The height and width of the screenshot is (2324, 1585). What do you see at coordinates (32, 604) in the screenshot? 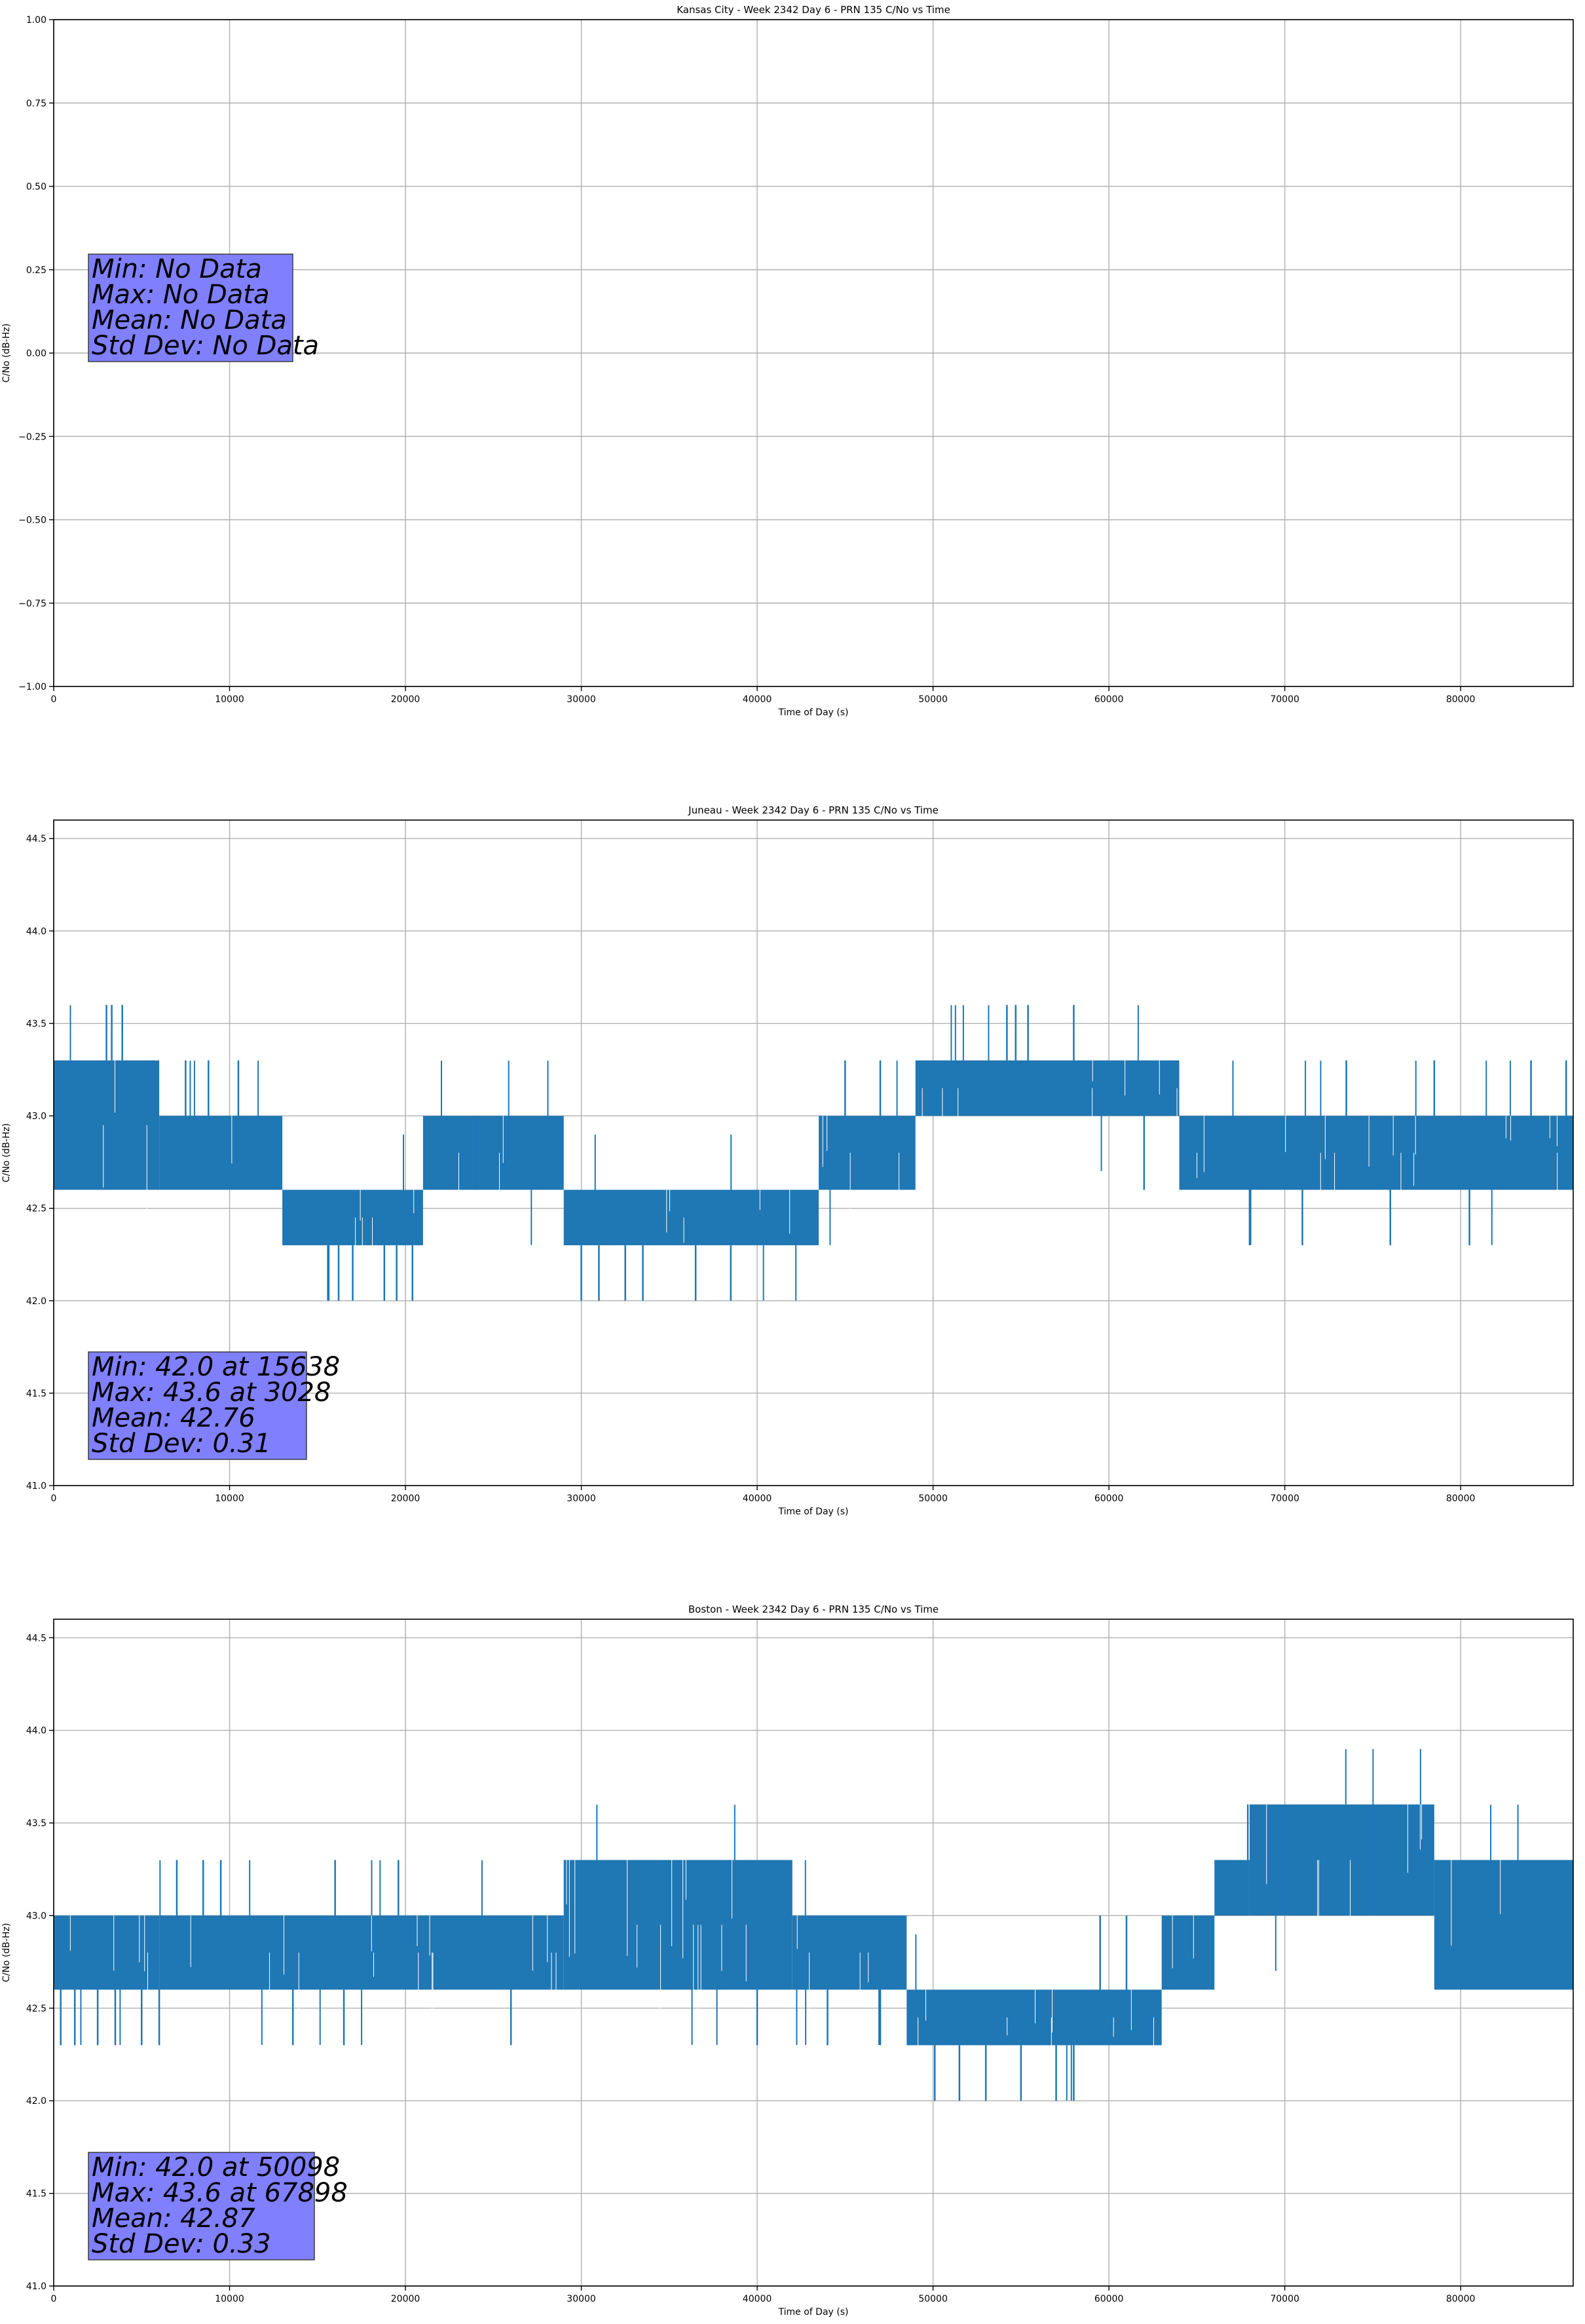
I see `y-tick-label: −0.75` at bounding box center [32, 604].